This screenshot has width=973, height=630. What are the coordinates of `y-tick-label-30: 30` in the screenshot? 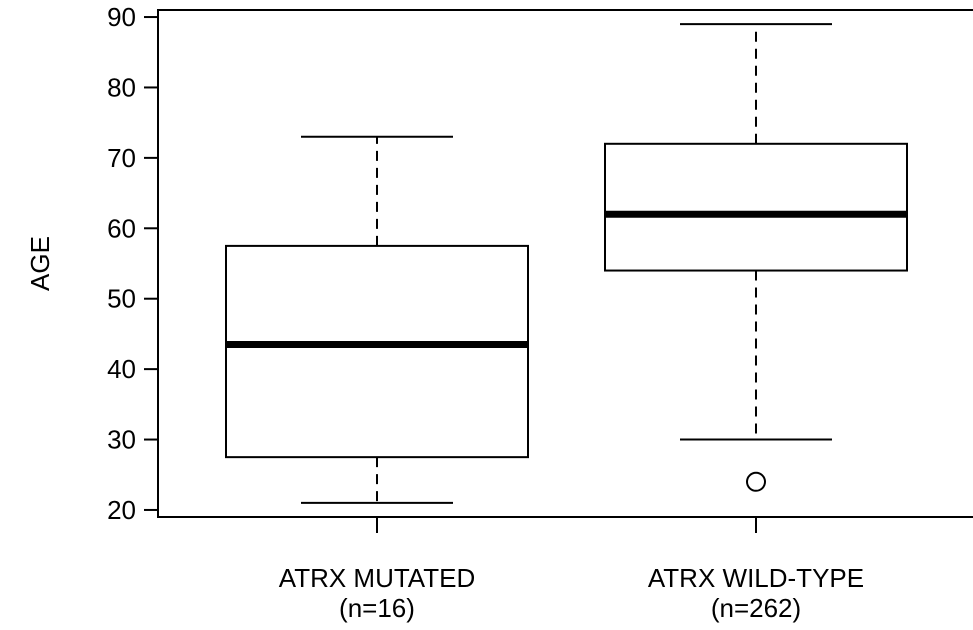 It's located at (121, 440).